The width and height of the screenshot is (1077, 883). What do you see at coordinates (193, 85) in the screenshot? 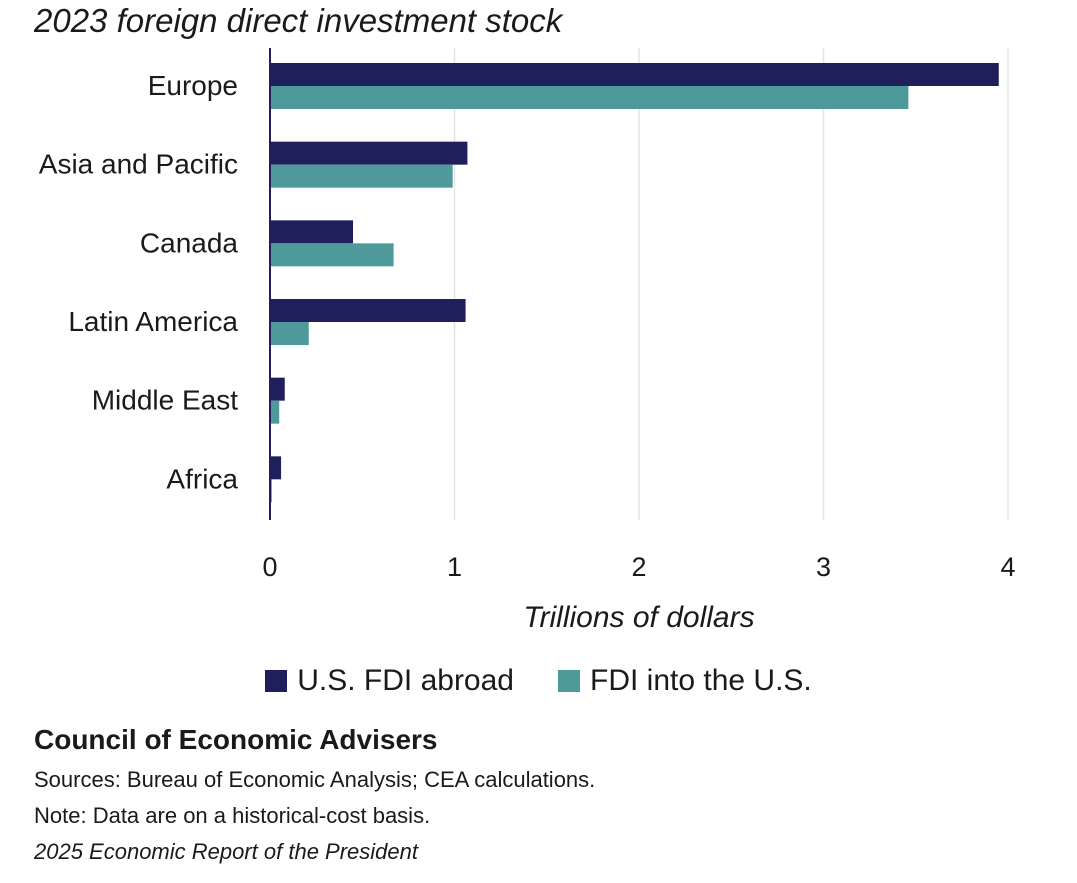
I see `category-label: Europe` at bounding box center [193, 85].